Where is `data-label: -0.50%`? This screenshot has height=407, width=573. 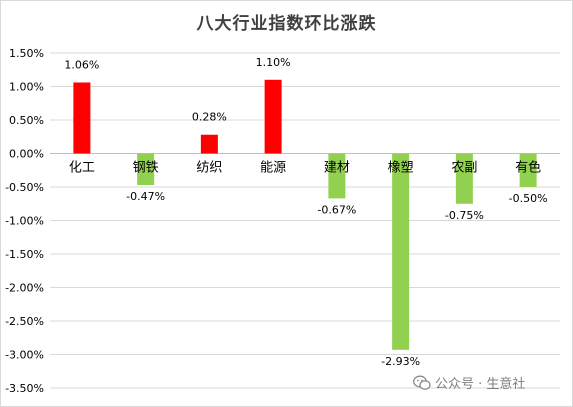 data-label: -0.50% is located at coordinates (528, 198).